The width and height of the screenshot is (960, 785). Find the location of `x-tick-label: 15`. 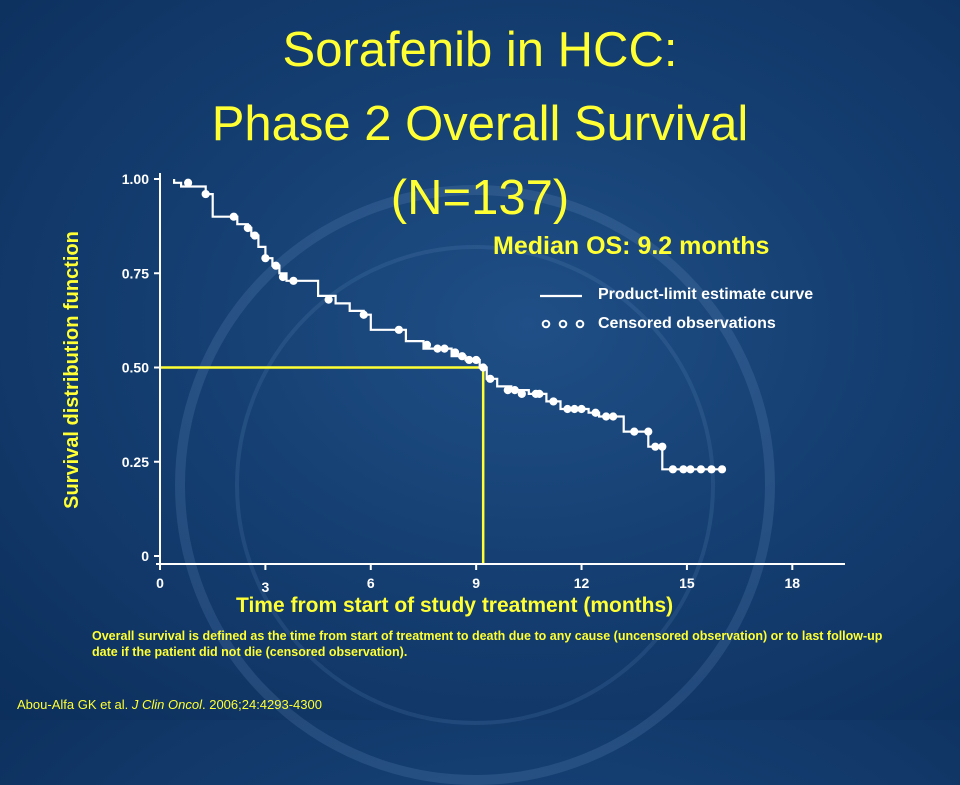

x-tick-label: 15 is located at coordinates (687, 583).